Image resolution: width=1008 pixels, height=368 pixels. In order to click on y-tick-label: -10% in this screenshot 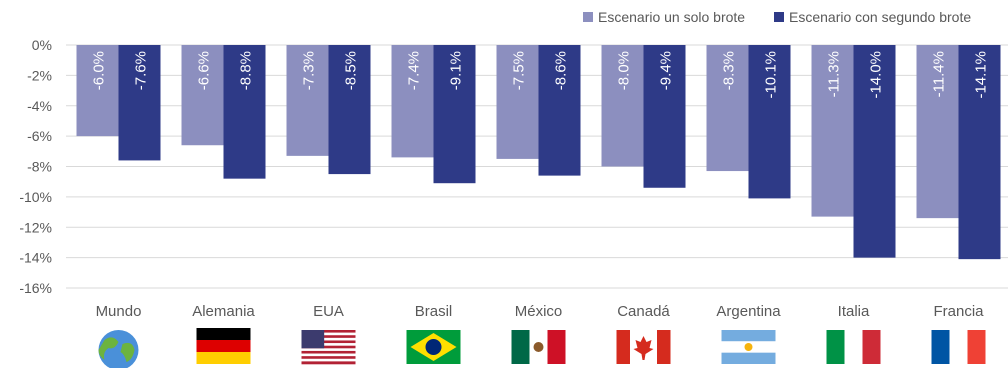, I will do `click(35, 197)`.